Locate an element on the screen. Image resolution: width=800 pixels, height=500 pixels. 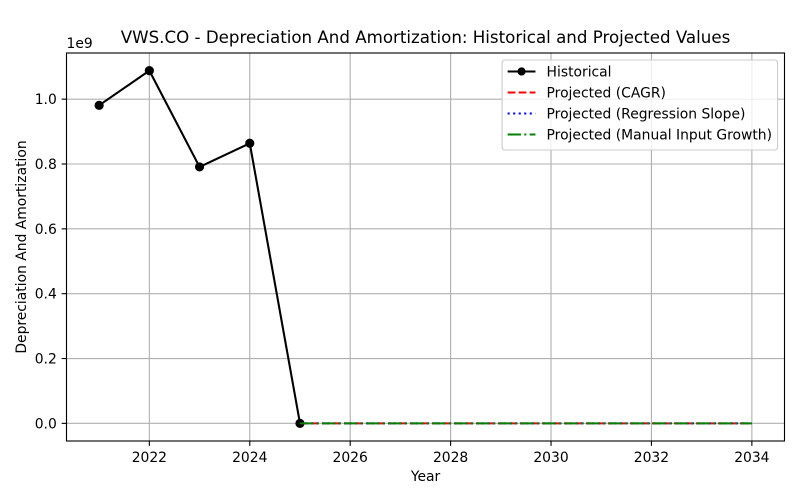
y-tick-label: 0.8 is located at coordinates (46, 165).